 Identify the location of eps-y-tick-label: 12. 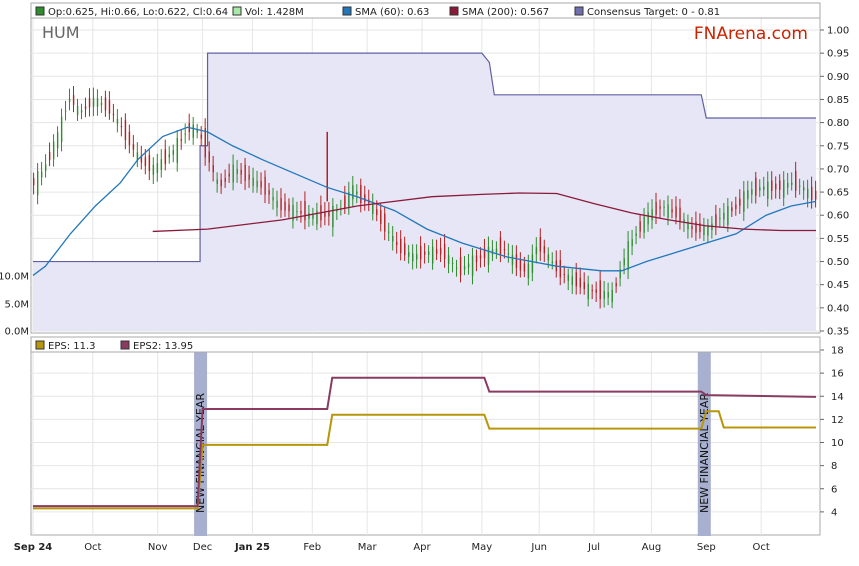
(837, 420).